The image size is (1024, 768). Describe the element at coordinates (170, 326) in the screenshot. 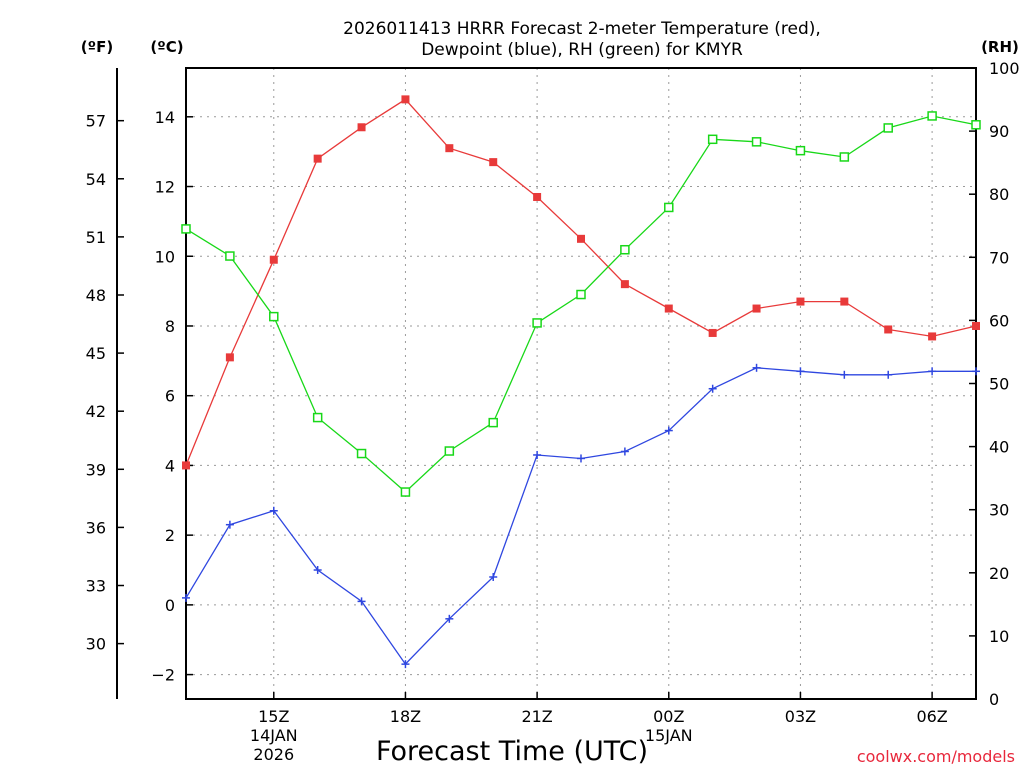

I see `celsius-tick-label: 8` at that location.